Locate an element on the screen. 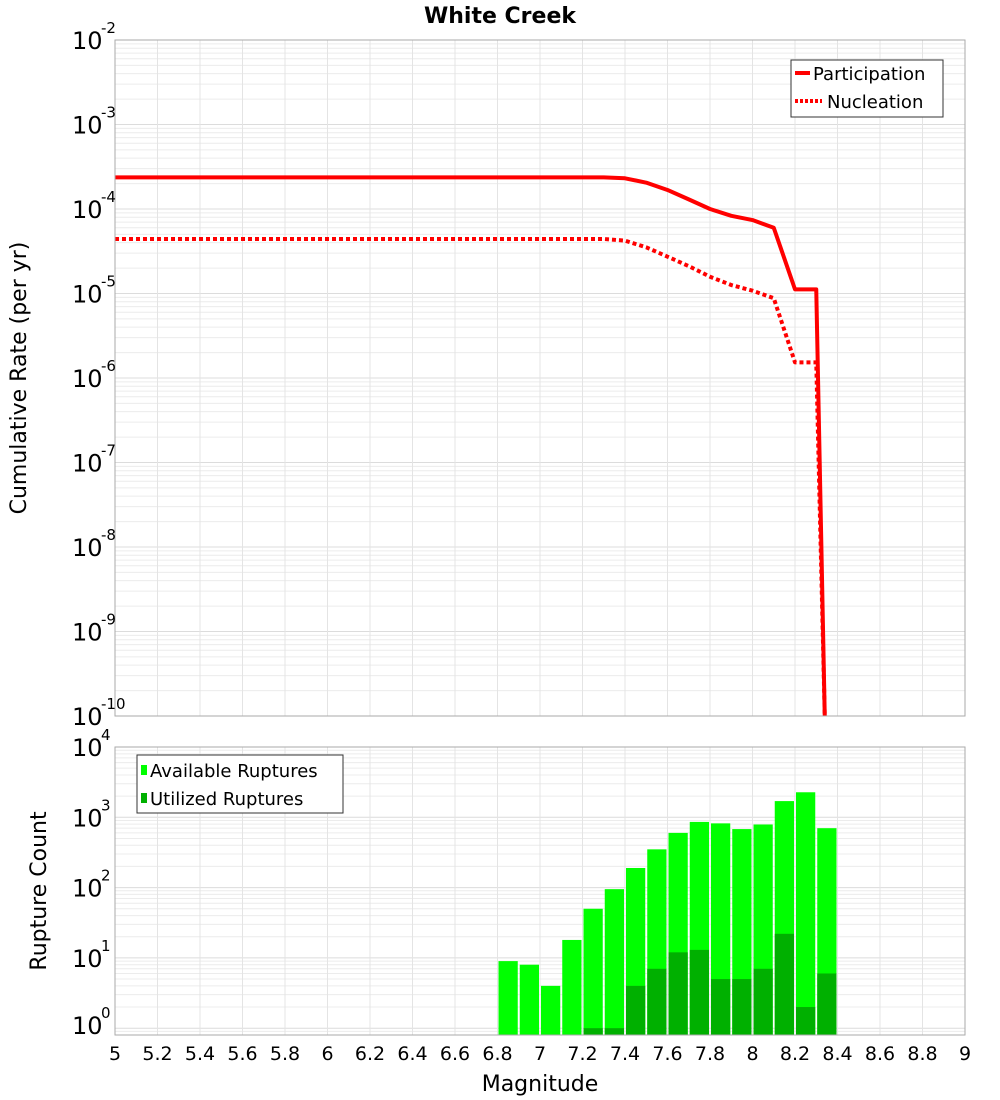  y-tick-label: 10⁻⁶ is located at coordinates (94, 375).